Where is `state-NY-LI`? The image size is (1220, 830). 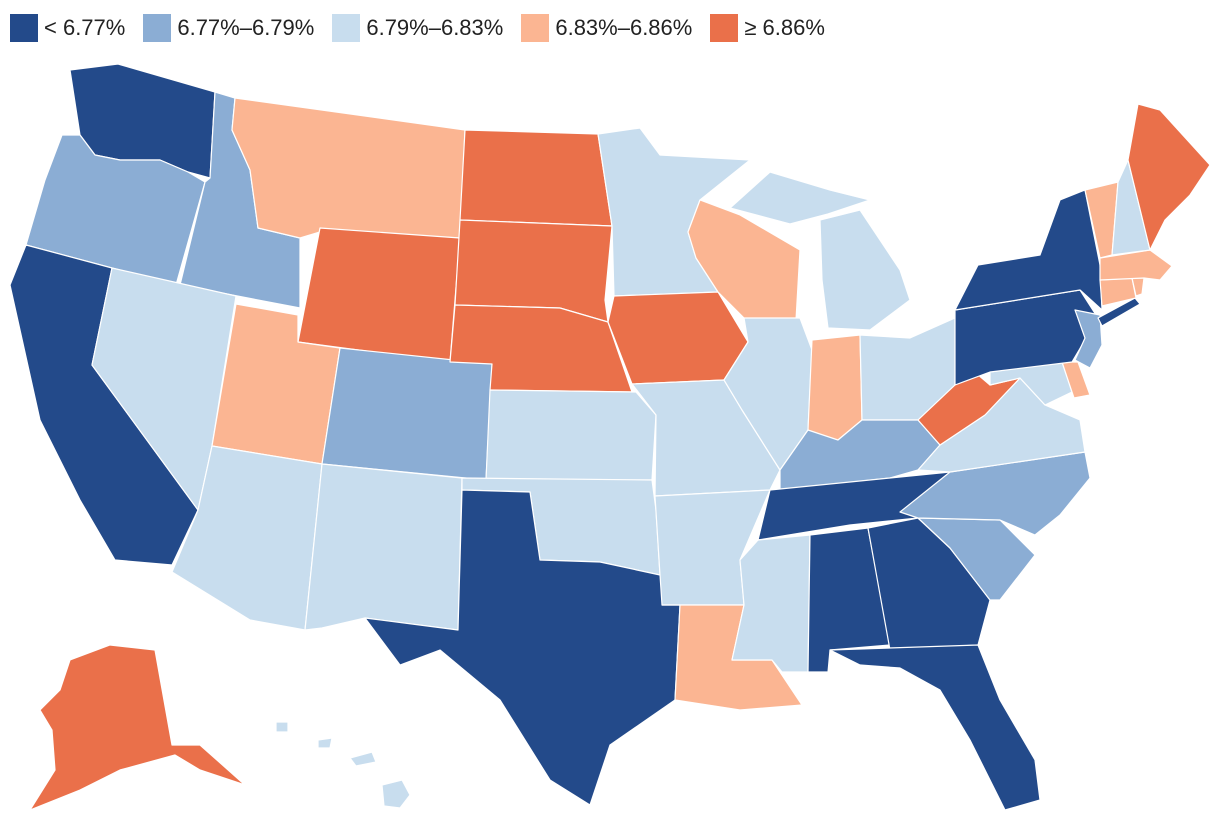 state-NY-LI is located at coordinates (1119, 312).